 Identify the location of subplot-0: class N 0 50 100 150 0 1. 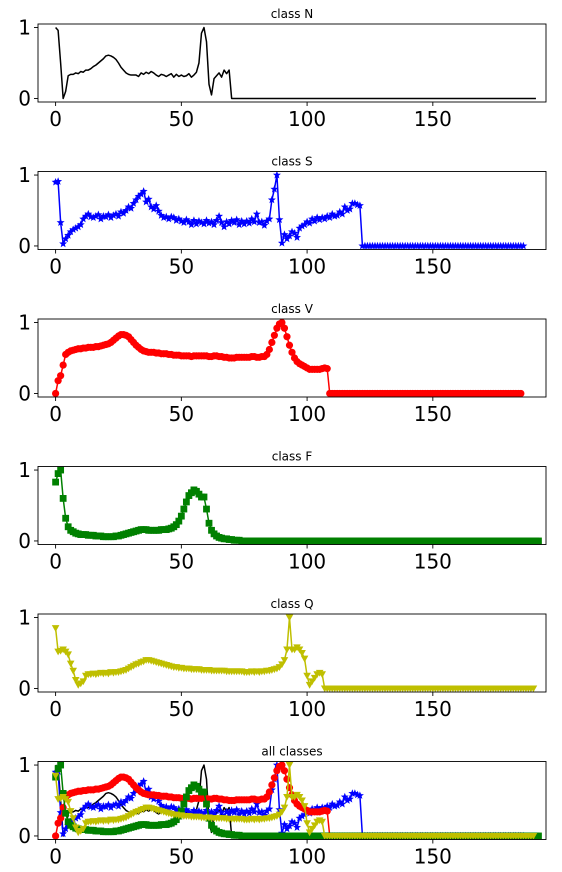
(282, 69).